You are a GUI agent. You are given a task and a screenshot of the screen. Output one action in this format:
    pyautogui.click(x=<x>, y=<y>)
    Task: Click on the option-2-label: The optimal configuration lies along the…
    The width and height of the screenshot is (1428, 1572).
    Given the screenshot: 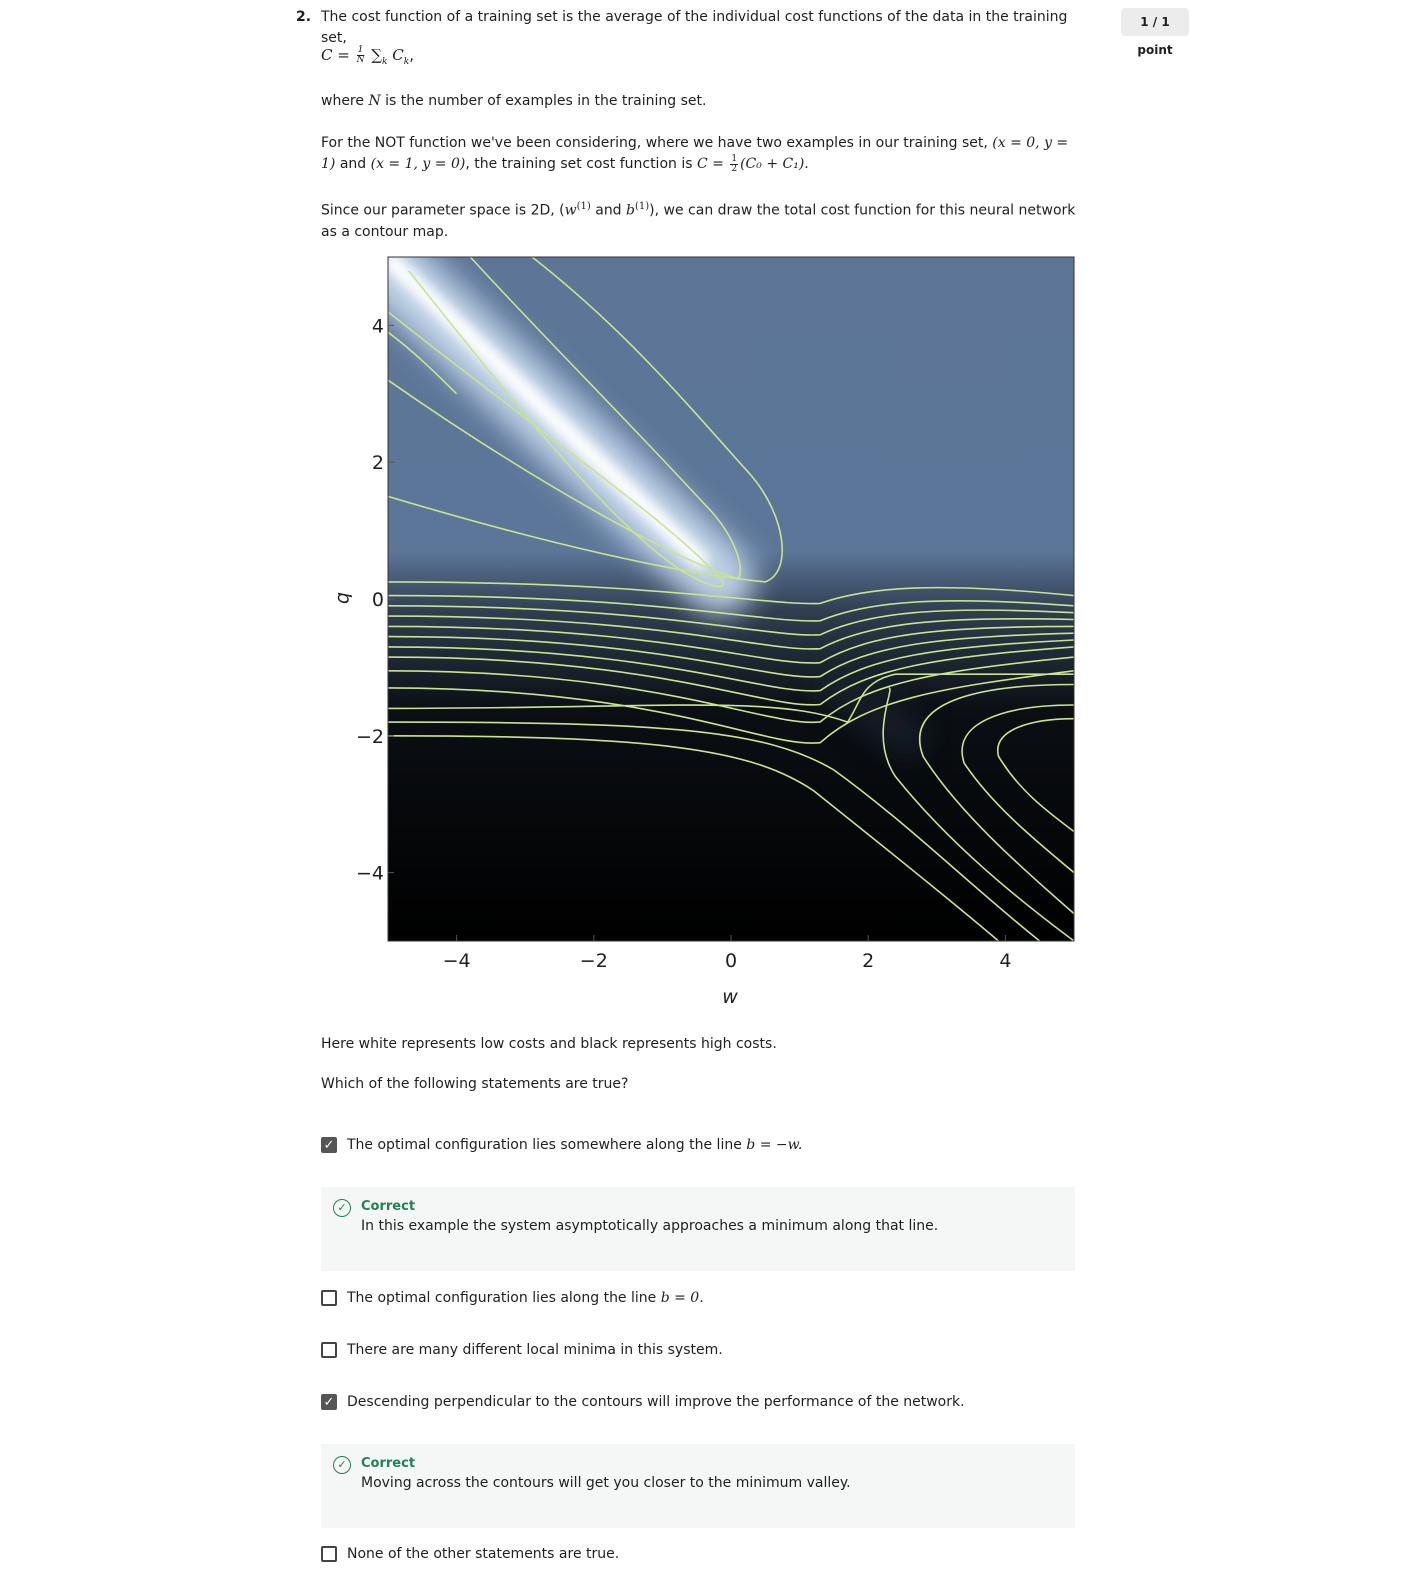 What is the action you would take?
    pyautogui.click(x=502, y=1298)
    